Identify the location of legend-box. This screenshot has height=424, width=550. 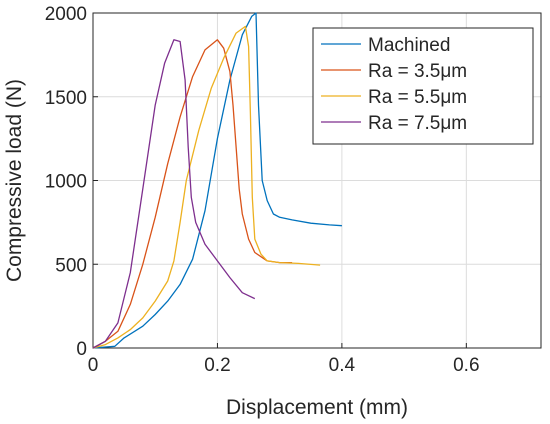
(423, 86).